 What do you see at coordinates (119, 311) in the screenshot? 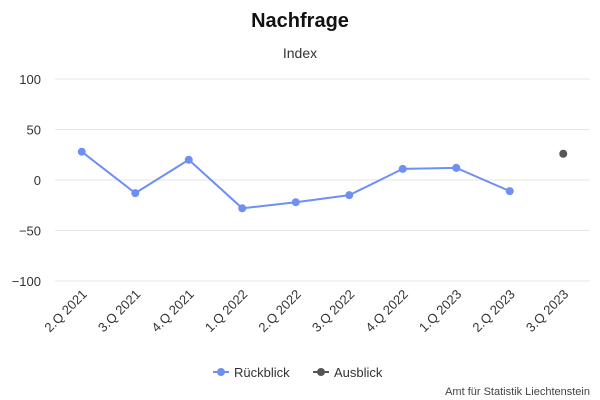
I see `x-tick-label: 3.Q 2021` at bounding box center [119, 311].